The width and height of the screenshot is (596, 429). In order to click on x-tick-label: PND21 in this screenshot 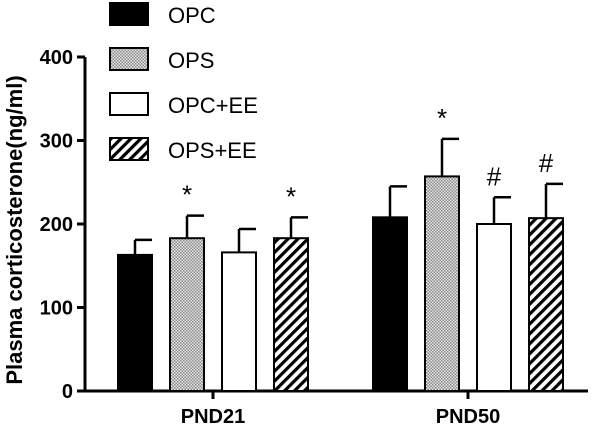, I will do `click(213, 417)`.